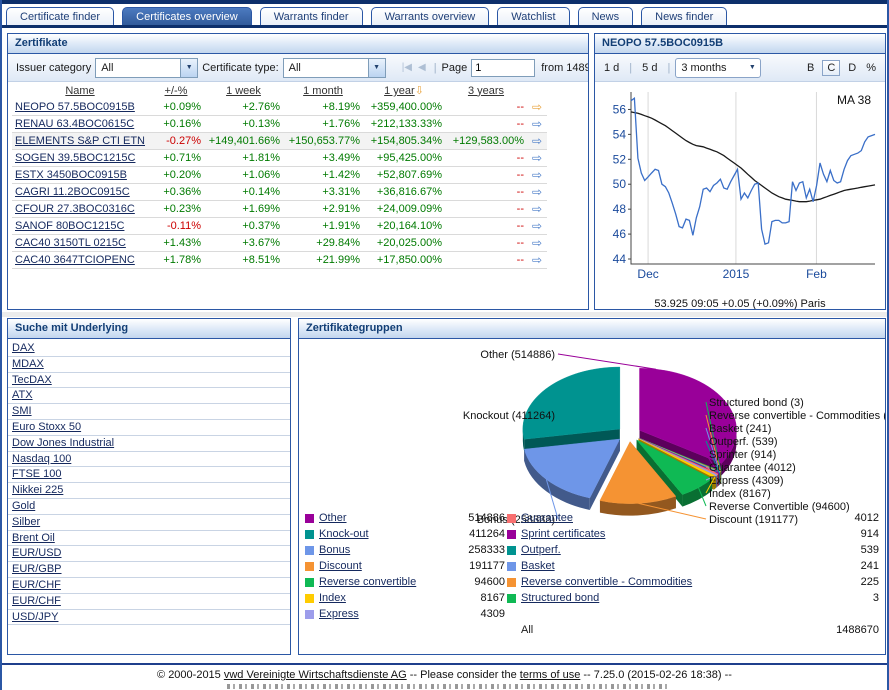  I want to click on pie-callout-label: Discount (191177), so click(753, 520).